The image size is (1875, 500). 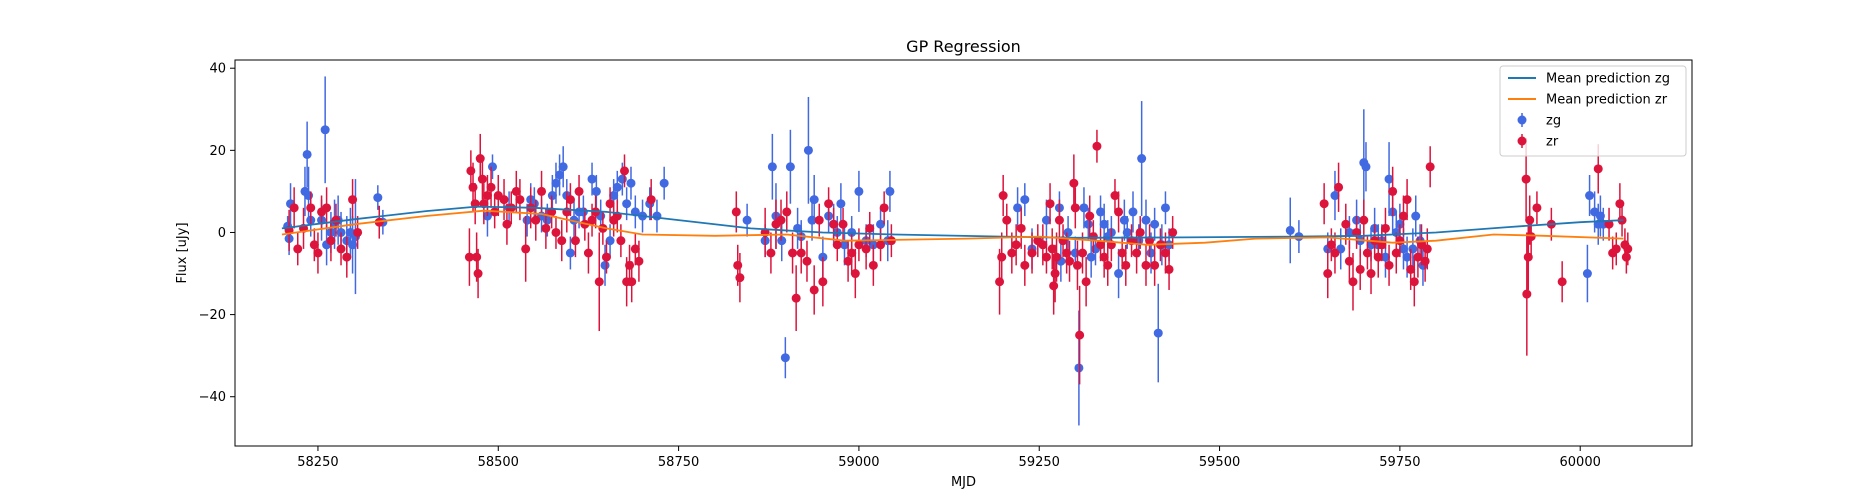 I want to click on legend-marker-zr, so click(x=1522, y=141).